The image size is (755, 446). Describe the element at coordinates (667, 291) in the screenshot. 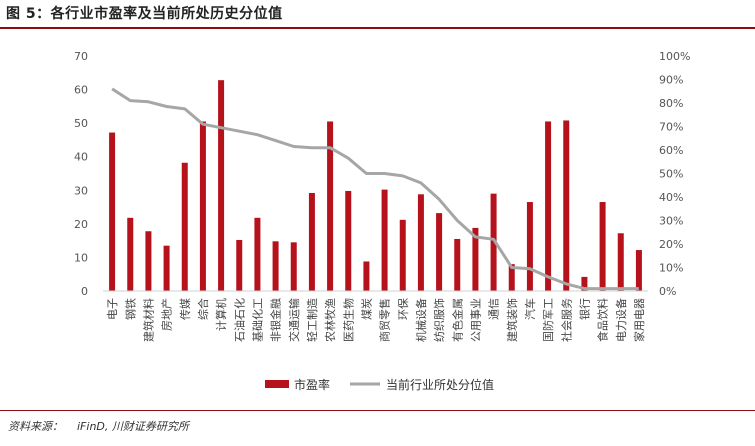

I see `right-tick-label: 0%` at that location.